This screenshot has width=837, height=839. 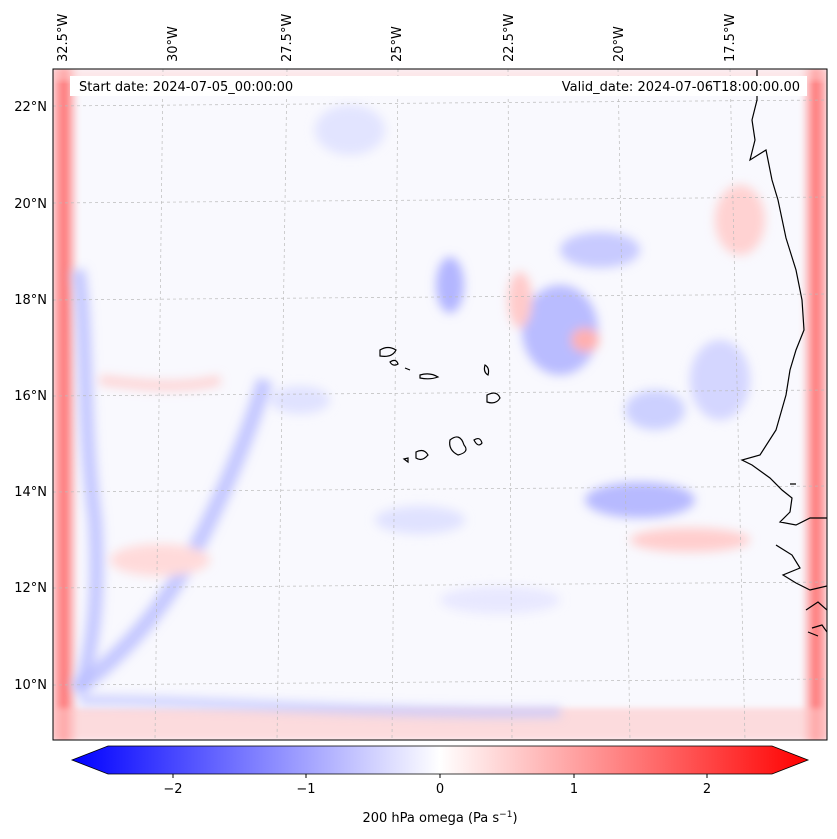 What do you see at coordinates (30, 107) in the screenshot?
I see `lat-label: 22°N` at bounding box center [30, 107].